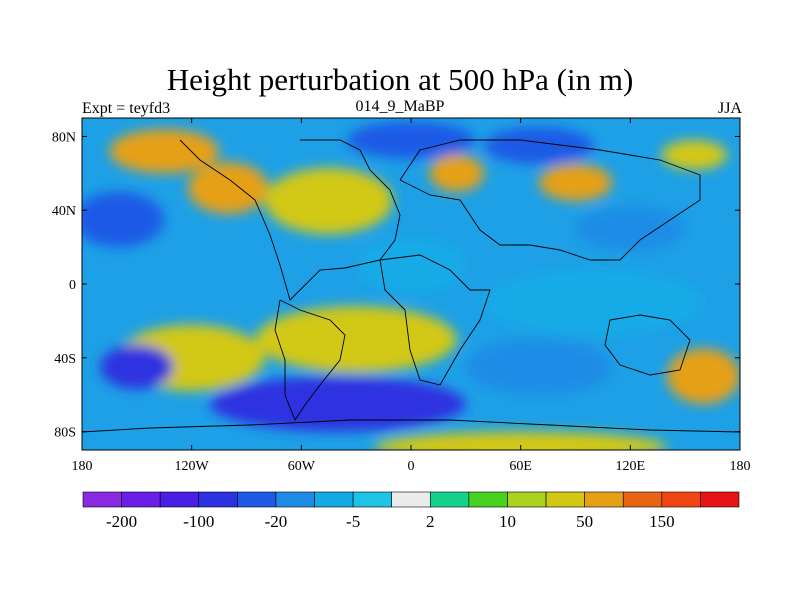 Image resolution: width=800 pixels, height=600 pixels. I want to click on x-tick-label: 0, so click(411, 466).